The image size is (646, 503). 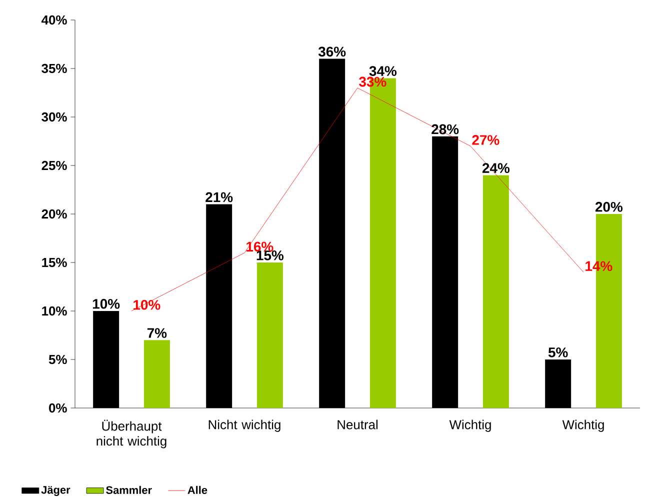 What do you see at coordinates (198, 490) in the screenshot?
I see `legend-label: Alle` at bounding box center [198, 490].